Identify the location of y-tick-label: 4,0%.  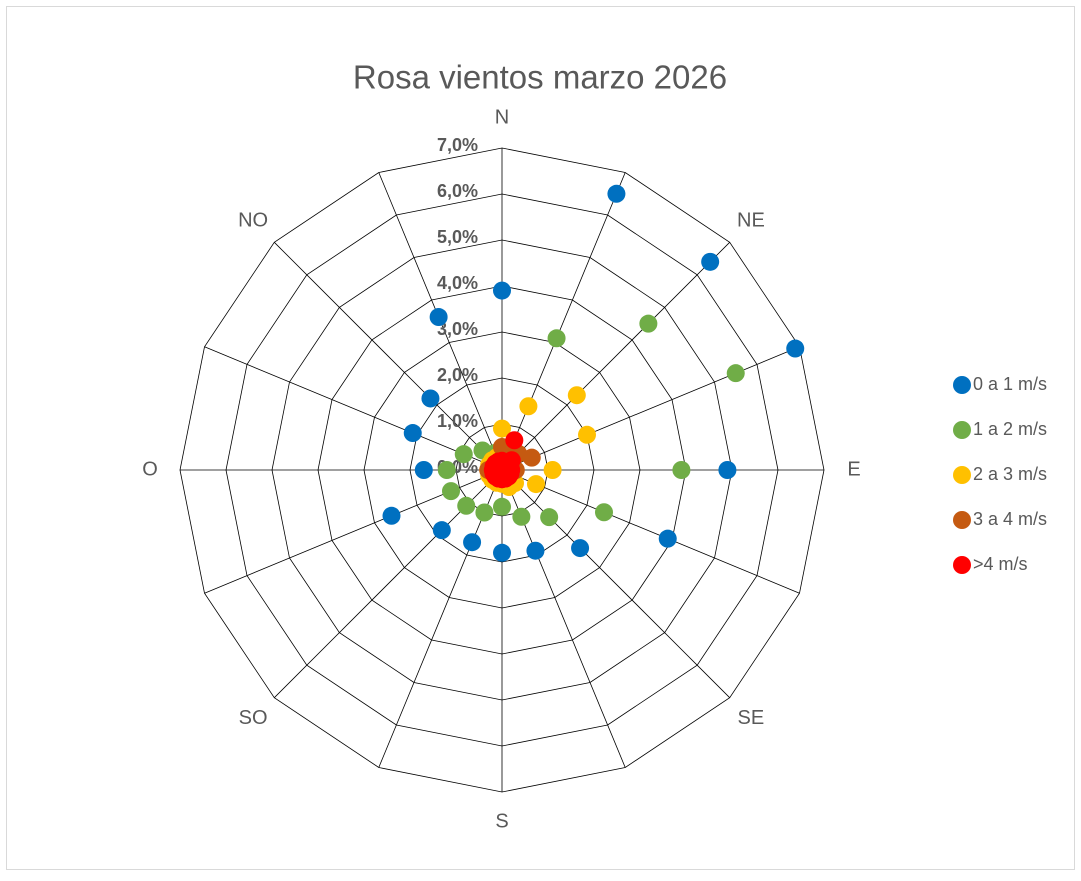
(457, 283).